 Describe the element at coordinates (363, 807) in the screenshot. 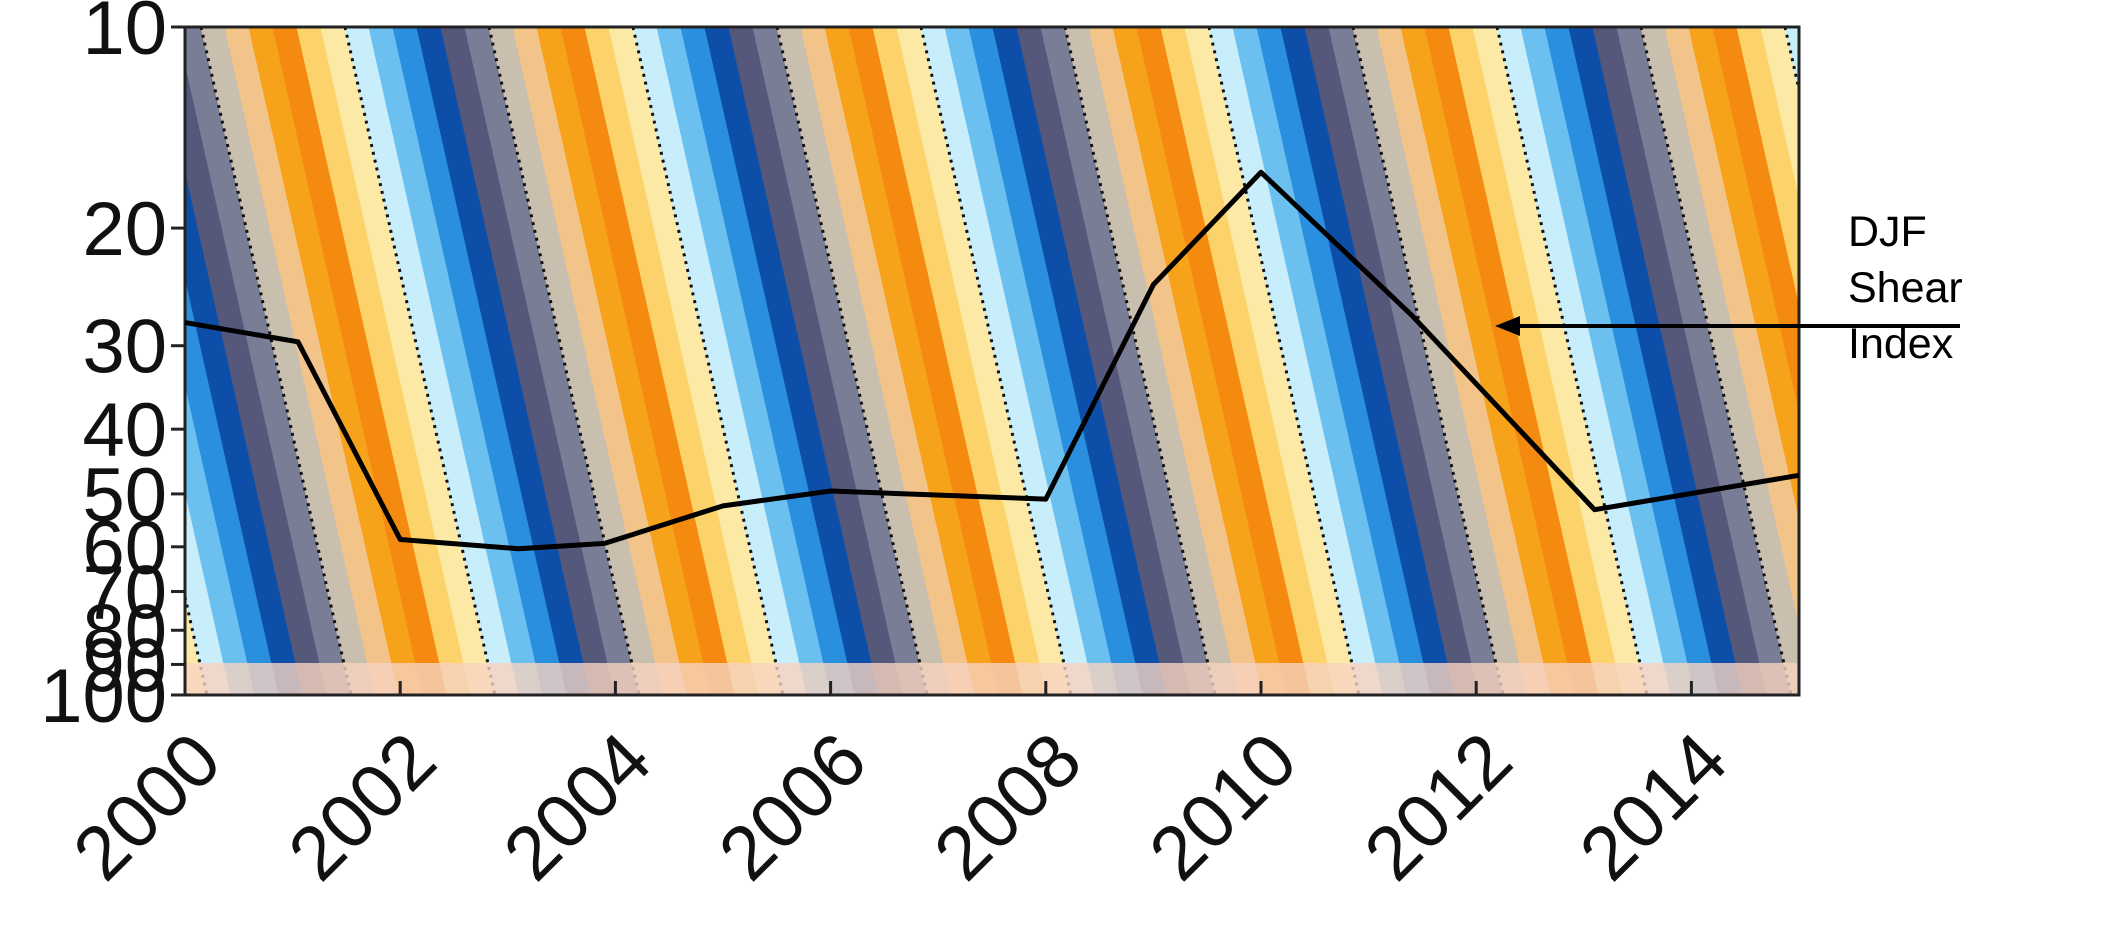

I see `x-tick-label: 2002` at that location.